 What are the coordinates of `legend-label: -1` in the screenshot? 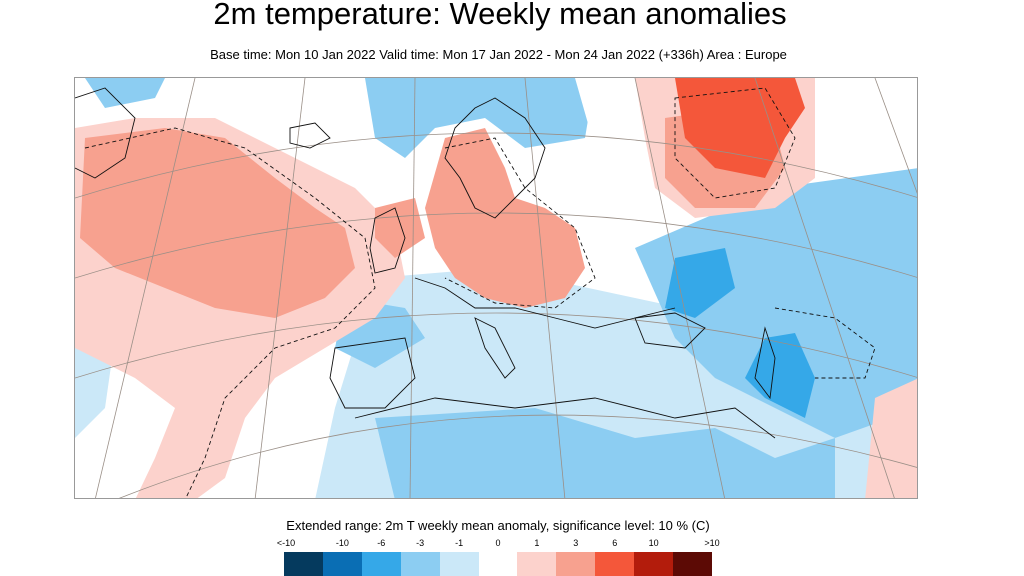 It's located at (459, 543).